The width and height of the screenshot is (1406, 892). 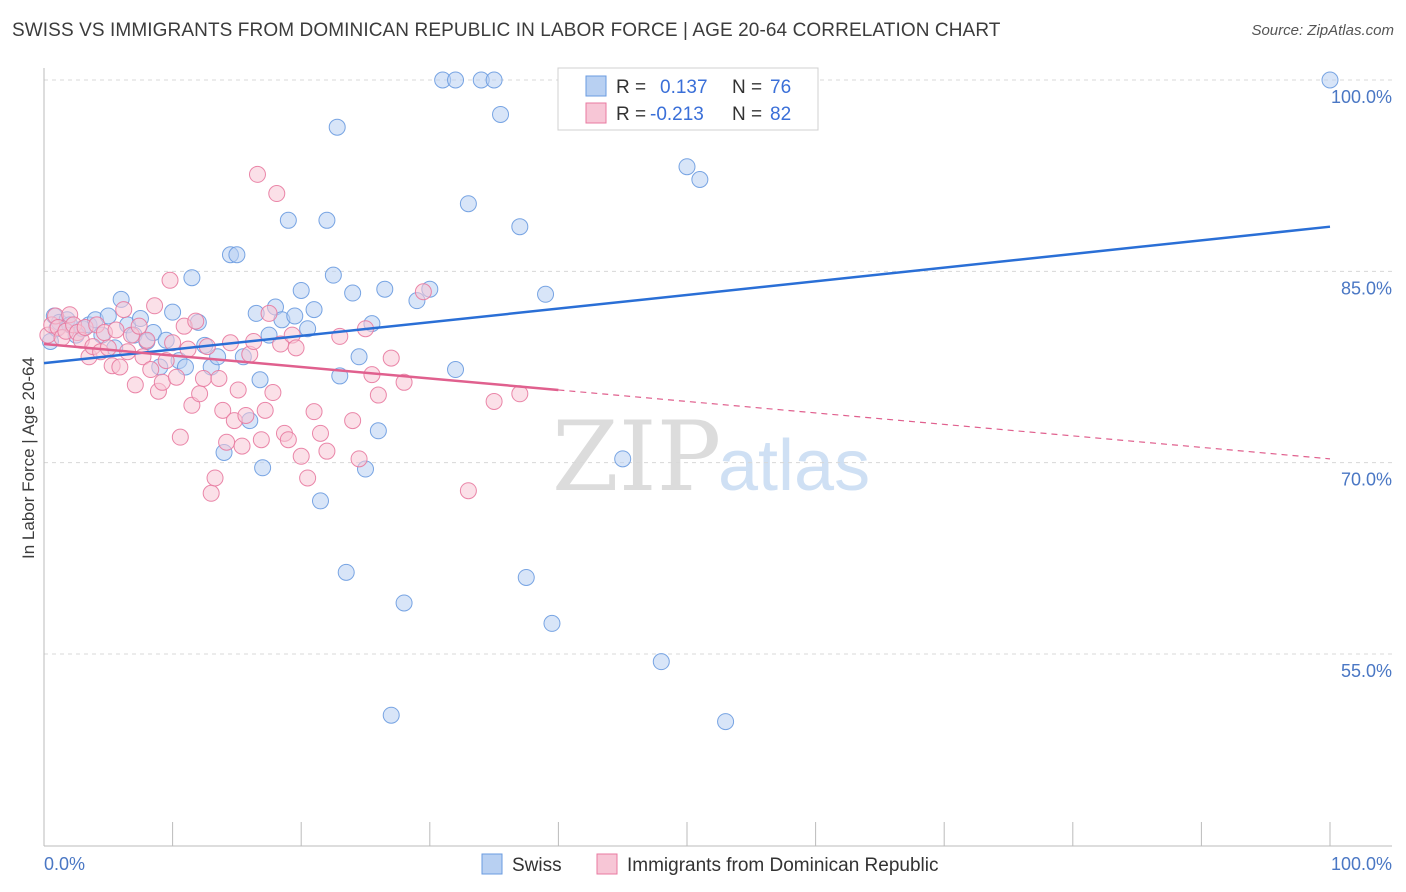 I want to click on legend-r-label-dominican: R =, so click(x=631, y=114).